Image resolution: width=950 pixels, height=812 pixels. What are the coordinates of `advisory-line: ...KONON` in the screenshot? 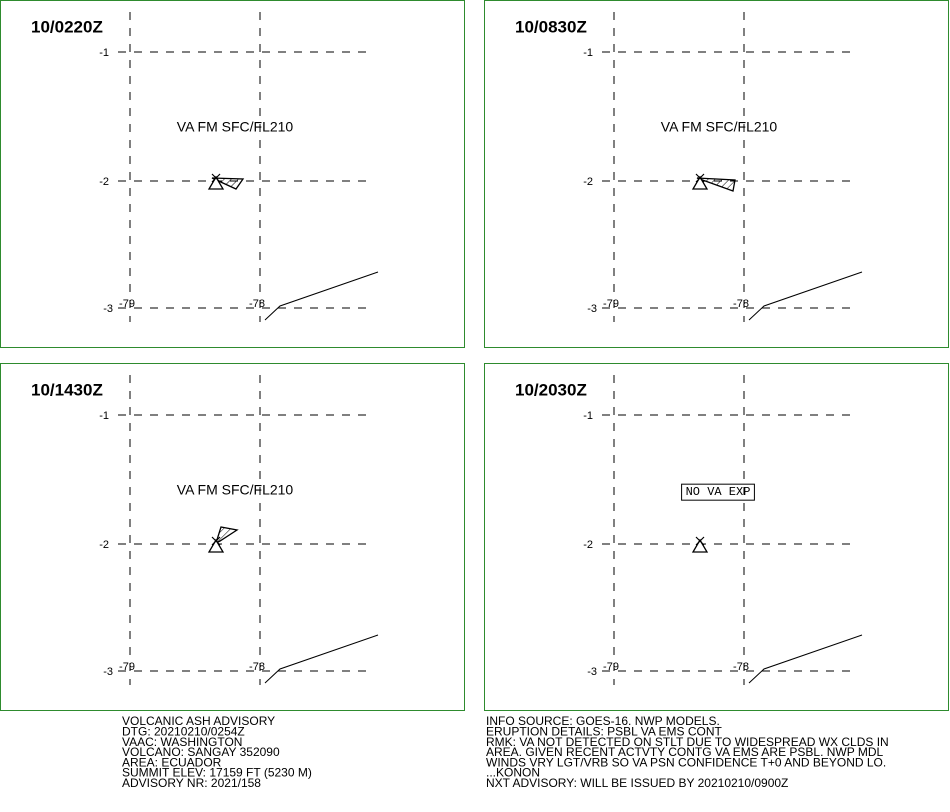 It's located at (513, 773).